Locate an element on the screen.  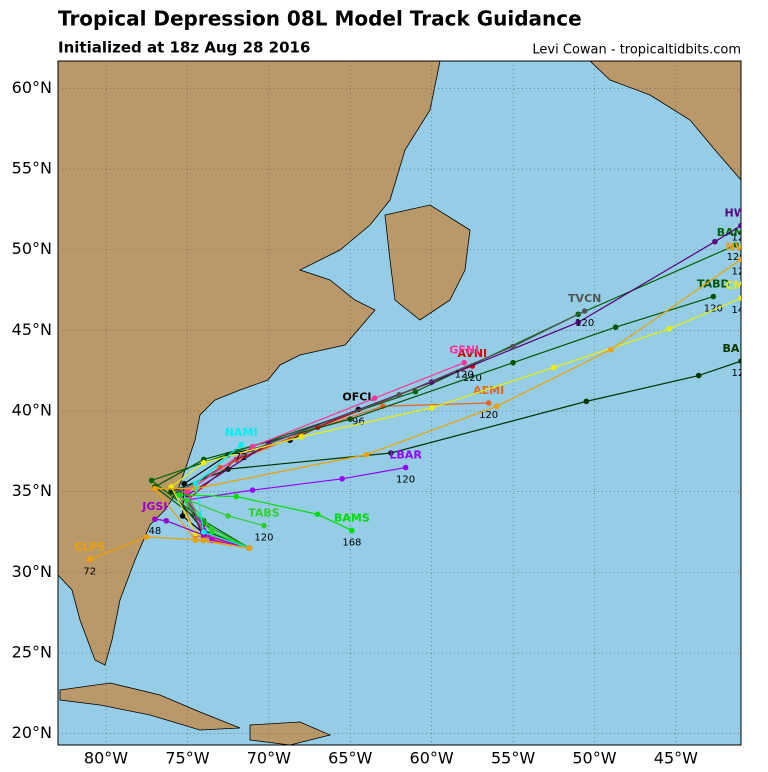
hour-label: 48 is located at coordinates (155, 531).